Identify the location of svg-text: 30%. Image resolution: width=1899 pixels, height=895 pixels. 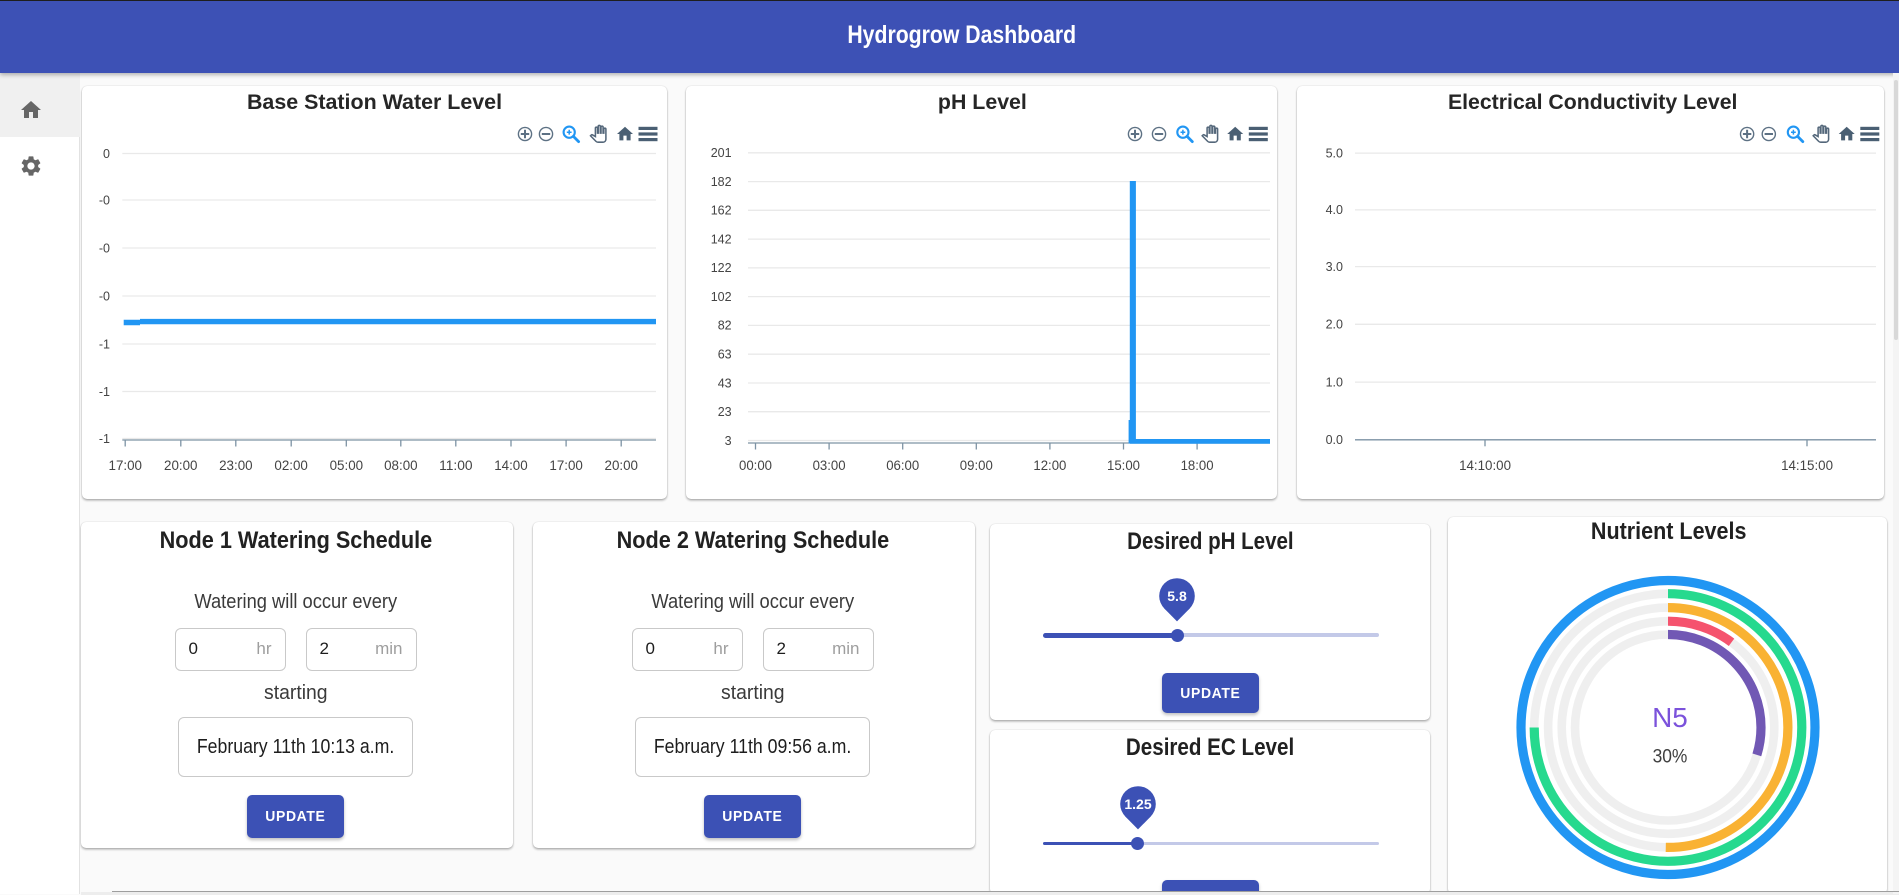
(1670, 757).